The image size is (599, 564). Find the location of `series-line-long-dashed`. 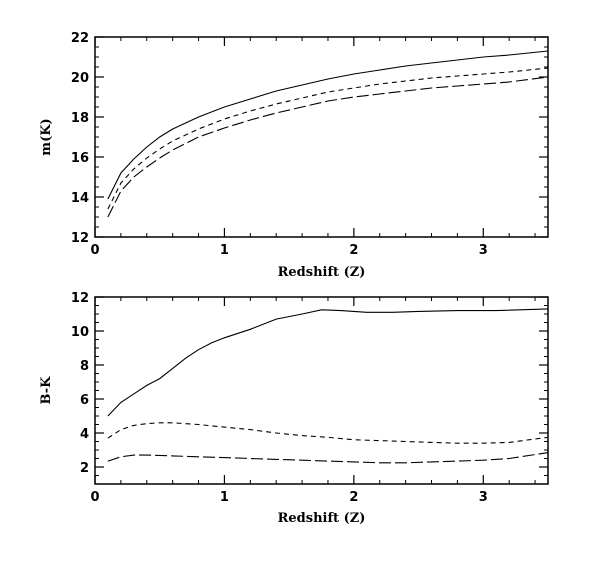

series-line-long-dashed is located at coordinates (328, 458).